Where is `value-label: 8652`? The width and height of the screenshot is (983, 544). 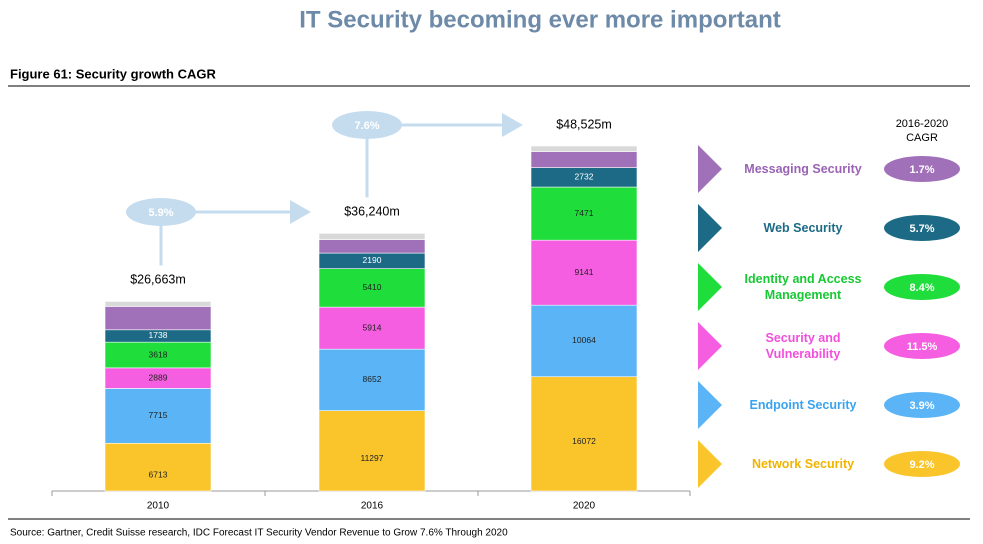 value-label: 8652 is located at coordinates (372, 379).